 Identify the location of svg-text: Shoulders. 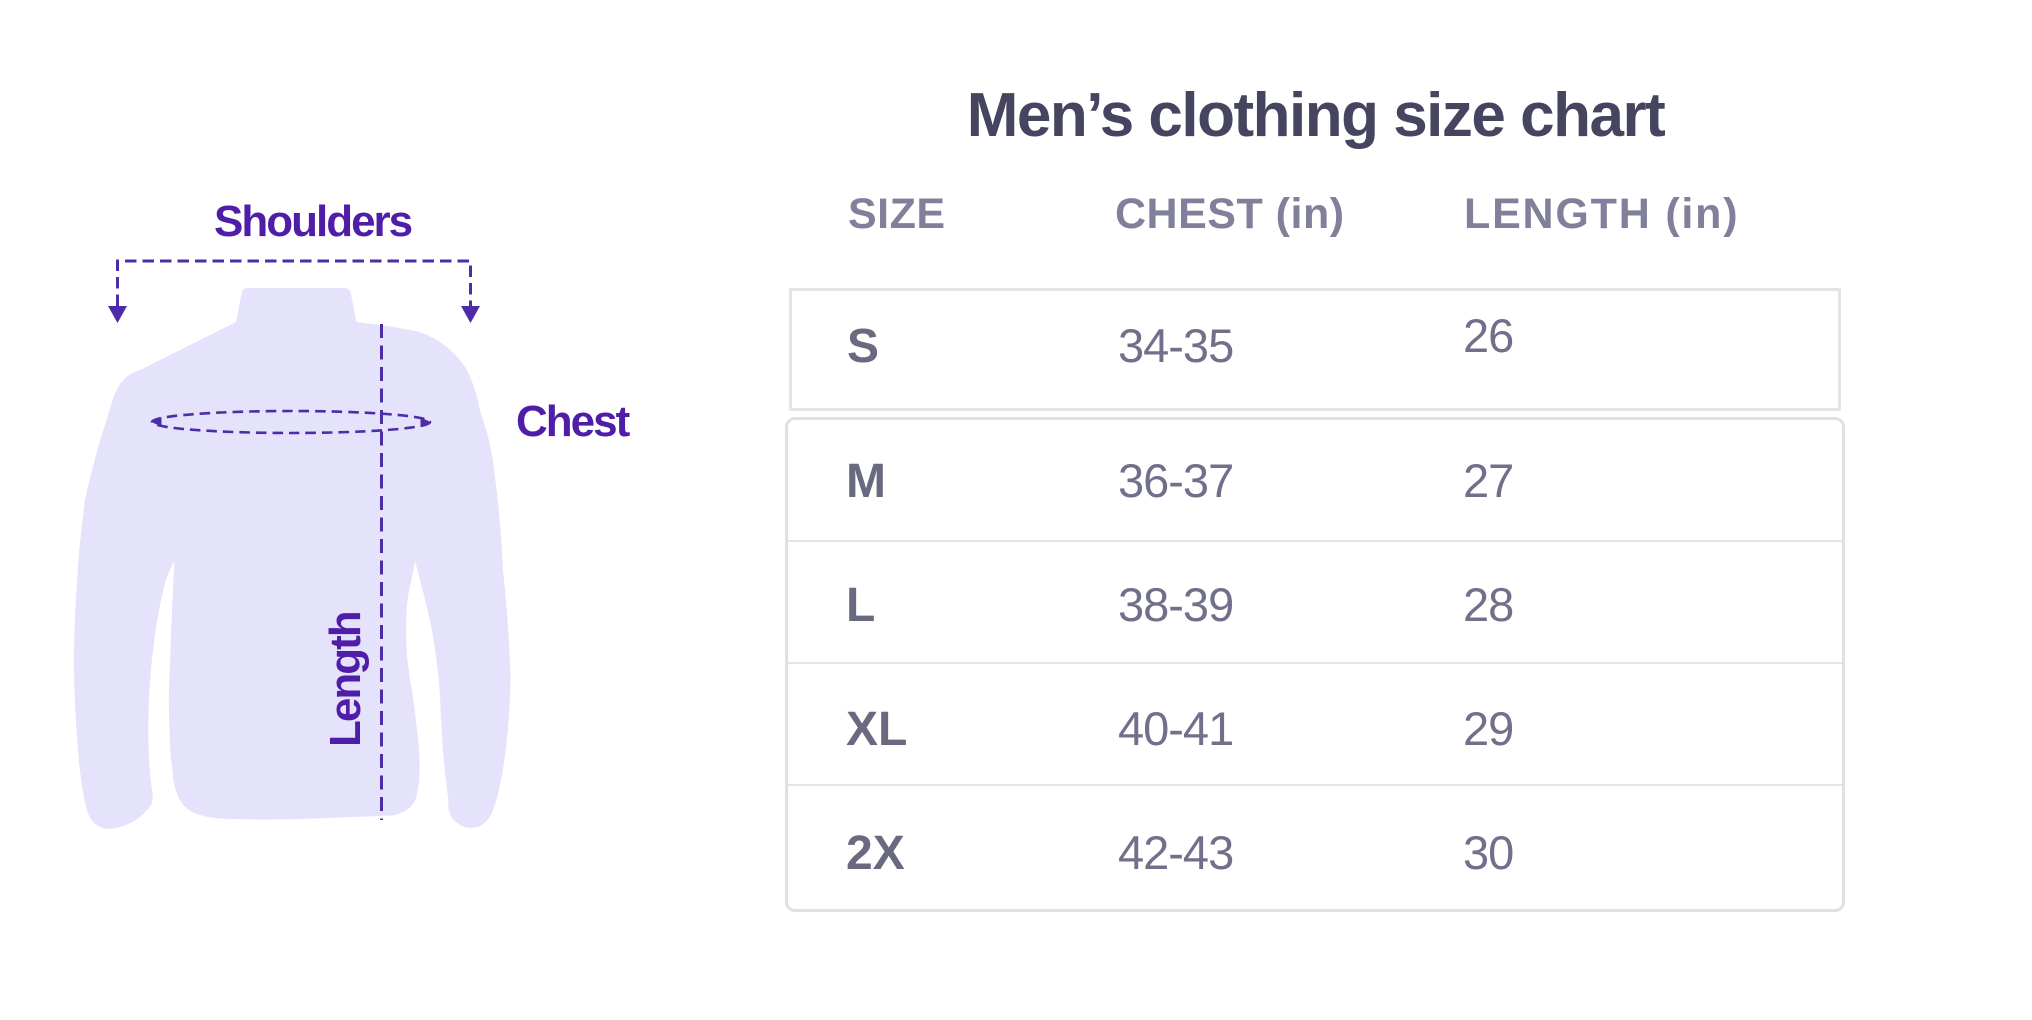
(313, 221).